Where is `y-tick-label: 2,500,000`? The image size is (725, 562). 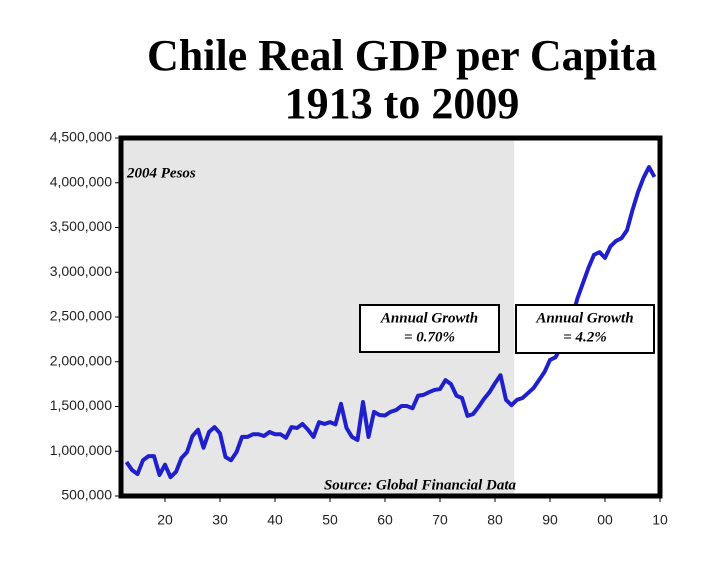 y-tick-label: 2,500,000 is located at coordinates (81, 316).